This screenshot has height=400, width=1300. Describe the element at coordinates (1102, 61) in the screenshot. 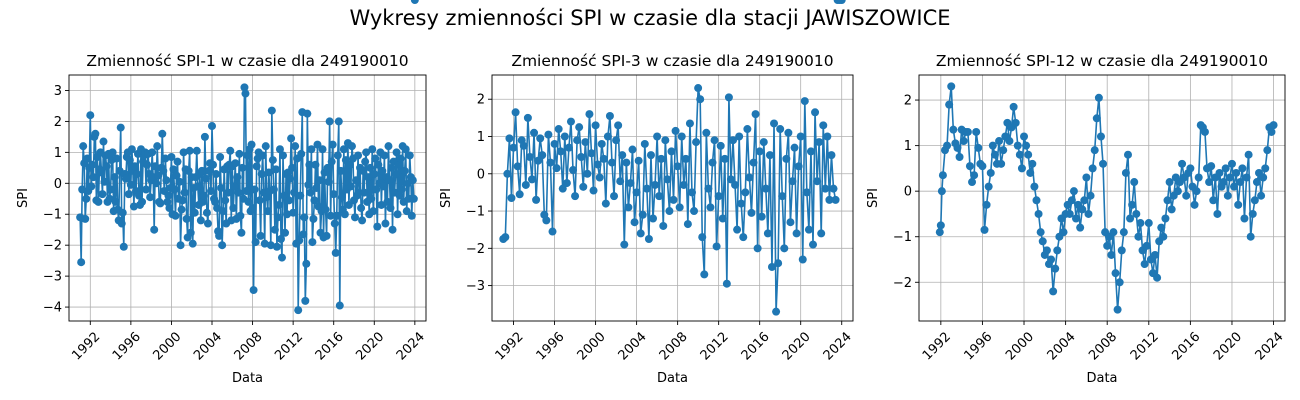

I see `panel-title: Zmienność SPI-12 w czasie dla 249190010` at that location.